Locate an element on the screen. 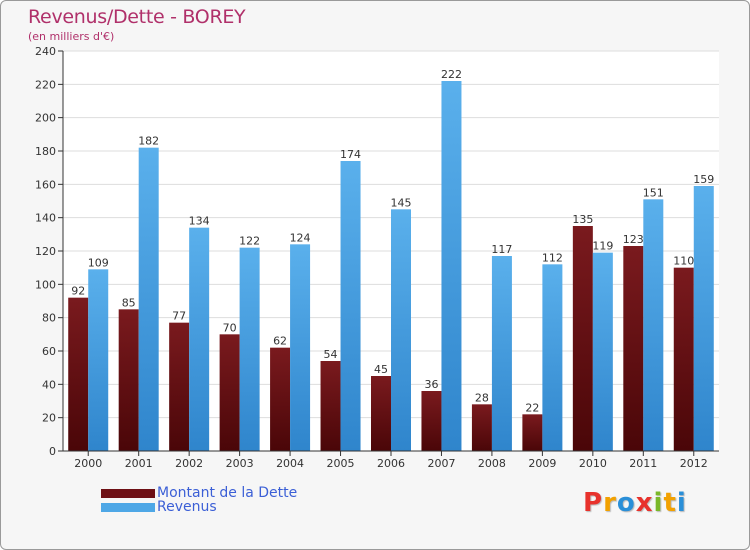 This screenshot has width=750, height=550. bar-revenue-2004 is located at coordinates (300, 347).